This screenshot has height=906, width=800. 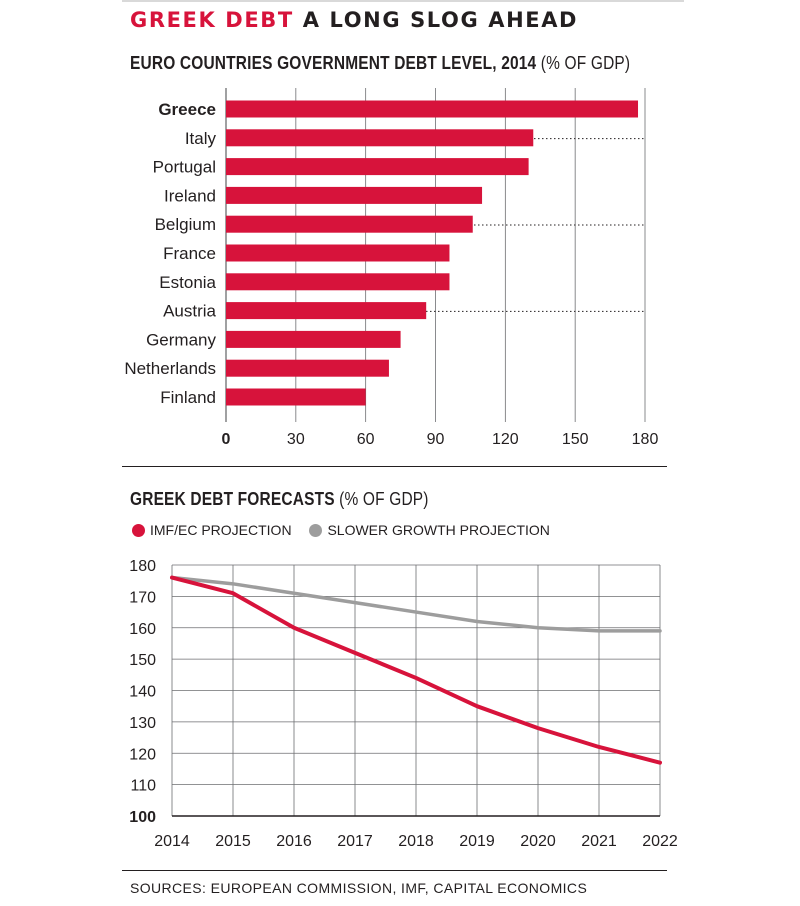 I want to click on bar-x-tick-label: 120, so click(x=505, y=439).